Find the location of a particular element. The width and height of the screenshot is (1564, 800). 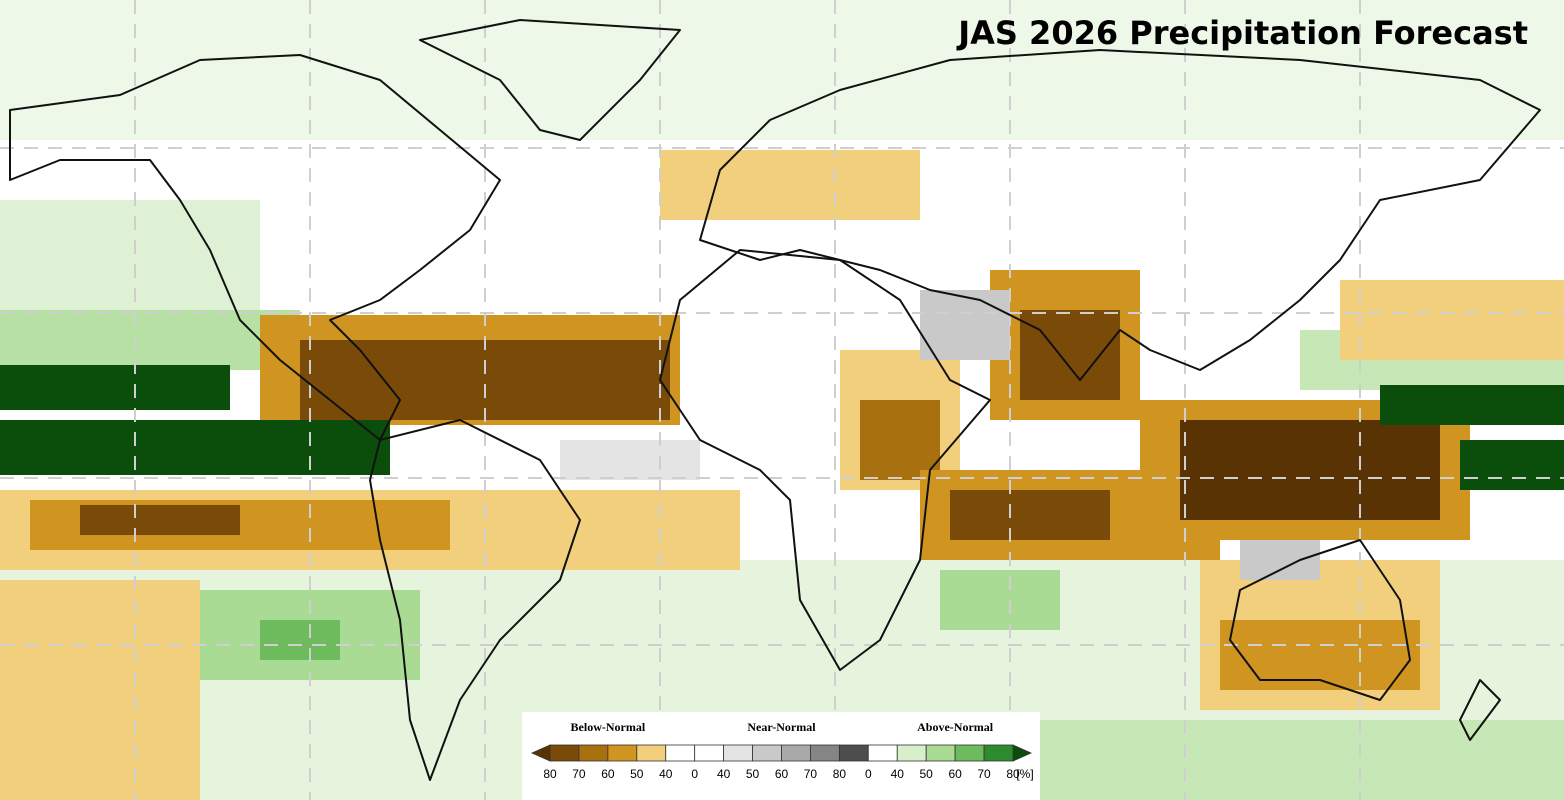

legend-heading: Above-Normal is located at coordinates (955, 727).